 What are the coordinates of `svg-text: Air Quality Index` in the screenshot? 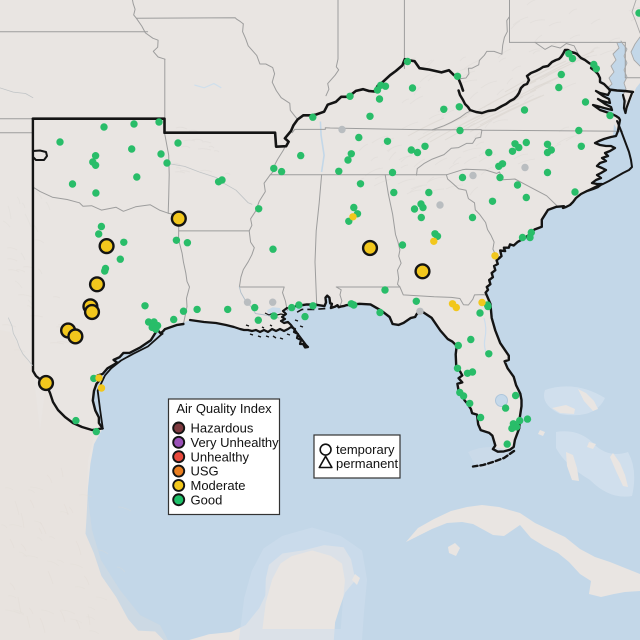 It's located at (224, 408).